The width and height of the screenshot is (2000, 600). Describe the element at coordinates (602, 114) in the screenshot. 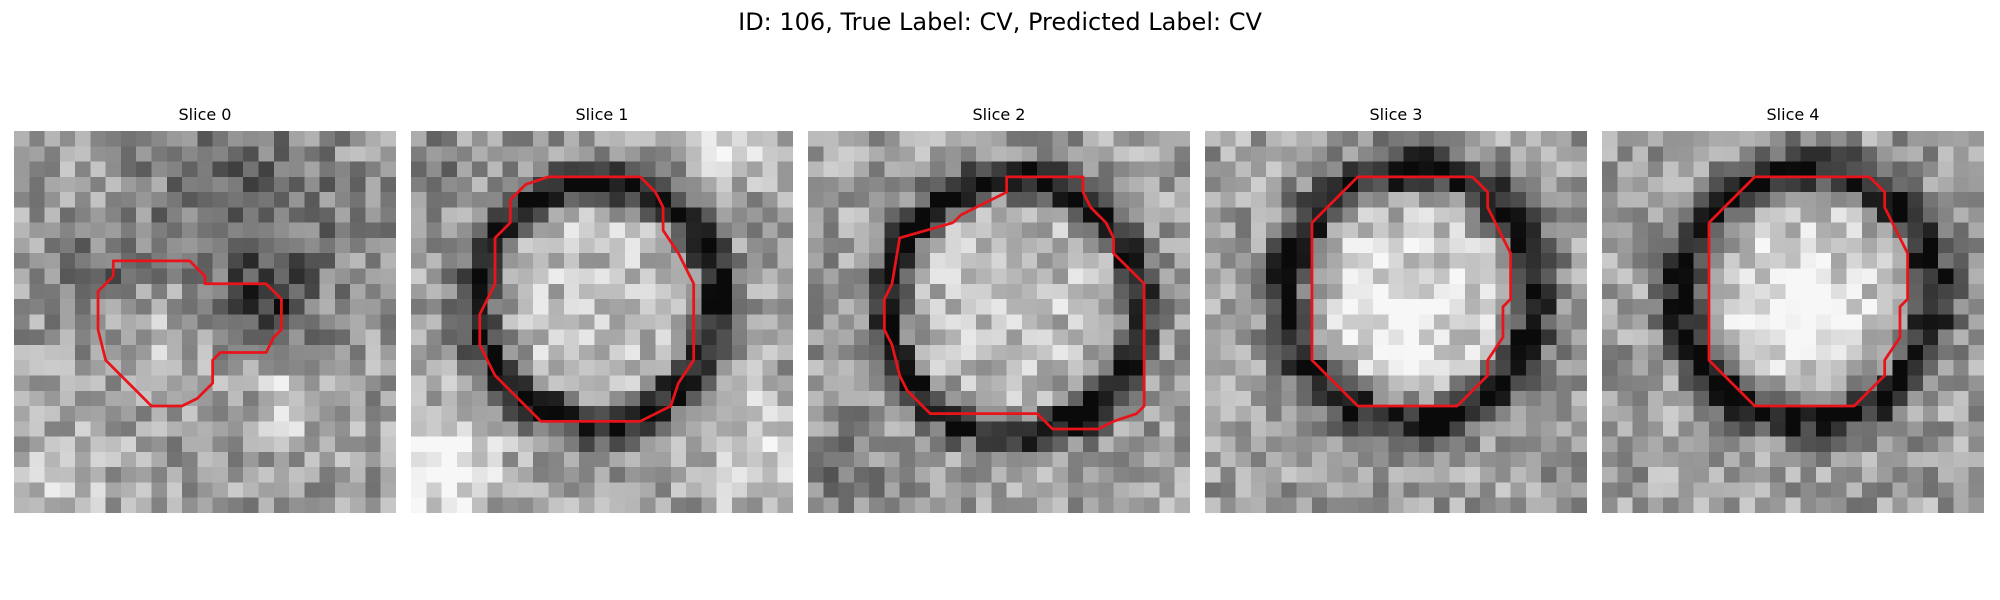

I see `slice-title: Slice 1` at that location.